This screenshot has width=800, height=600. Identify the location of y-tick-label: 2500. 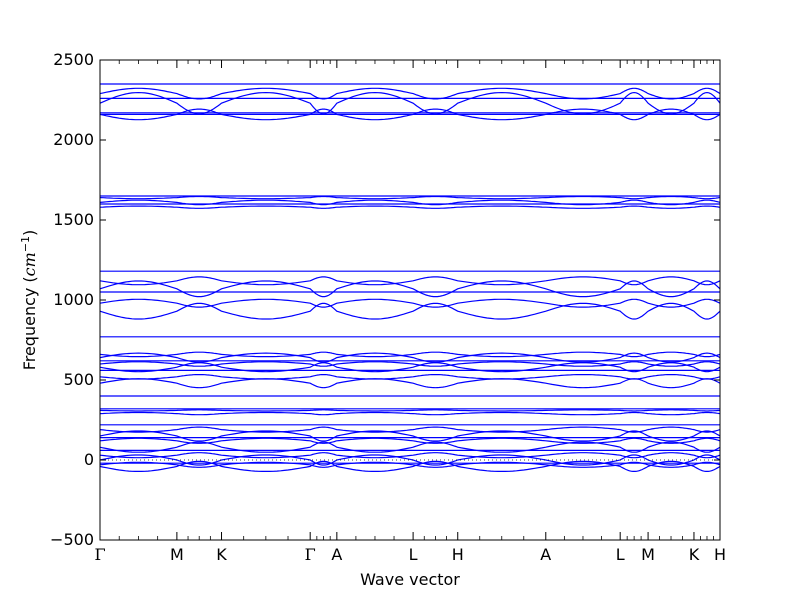
(73, 59).